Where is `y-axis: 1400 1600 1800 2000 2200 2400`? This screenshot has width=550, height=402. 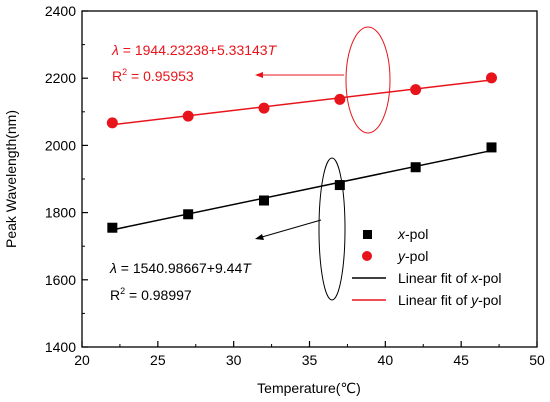 y-axis: 1400 1600 1800 2000 2200 2400 is located at coordinates (66, 179).